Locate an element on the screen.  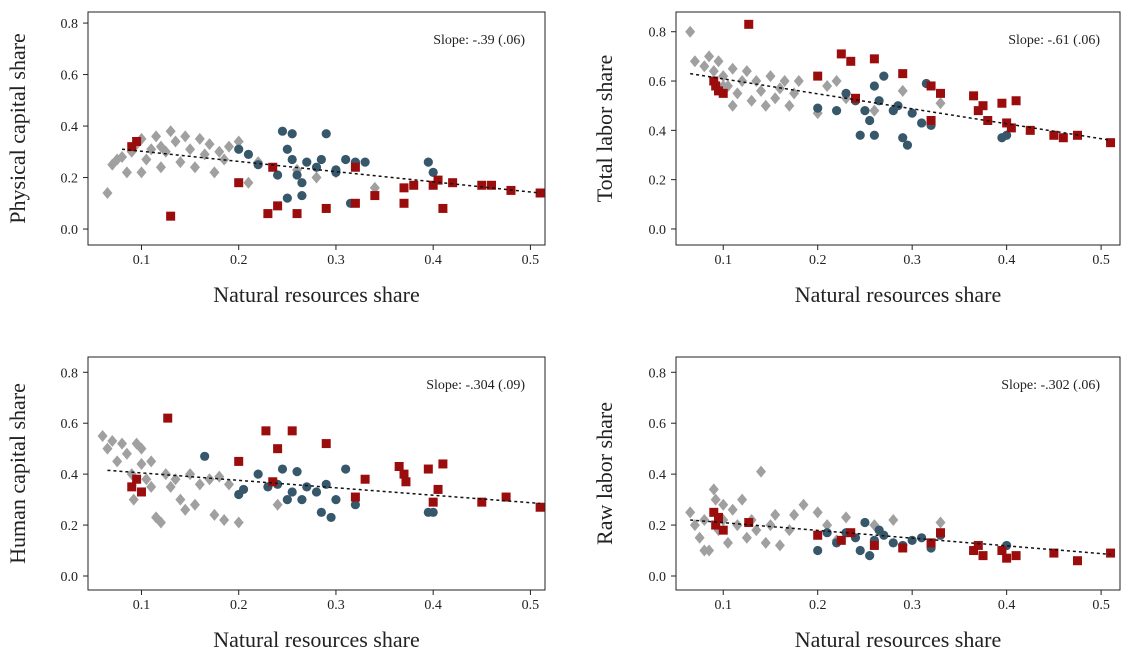
slope-annotation: Slope: -.302 (.06) is located at coordinates (1050, 385).